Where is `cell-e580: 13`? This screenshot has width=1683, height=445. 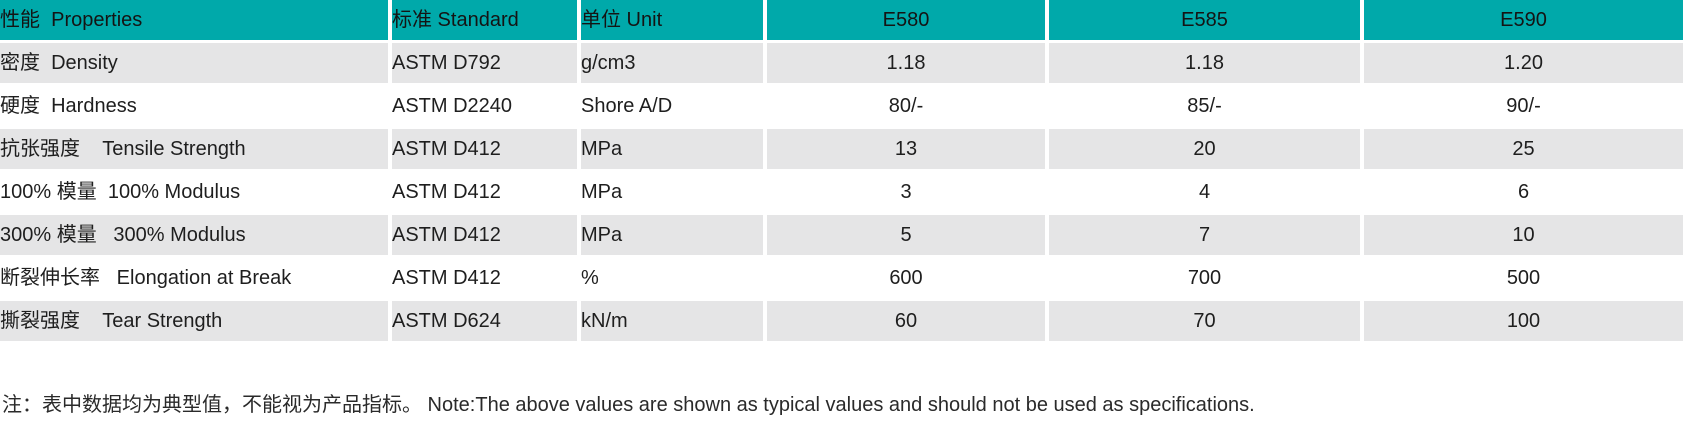
cell-e580: 13 is located at coordinates (907, 149).